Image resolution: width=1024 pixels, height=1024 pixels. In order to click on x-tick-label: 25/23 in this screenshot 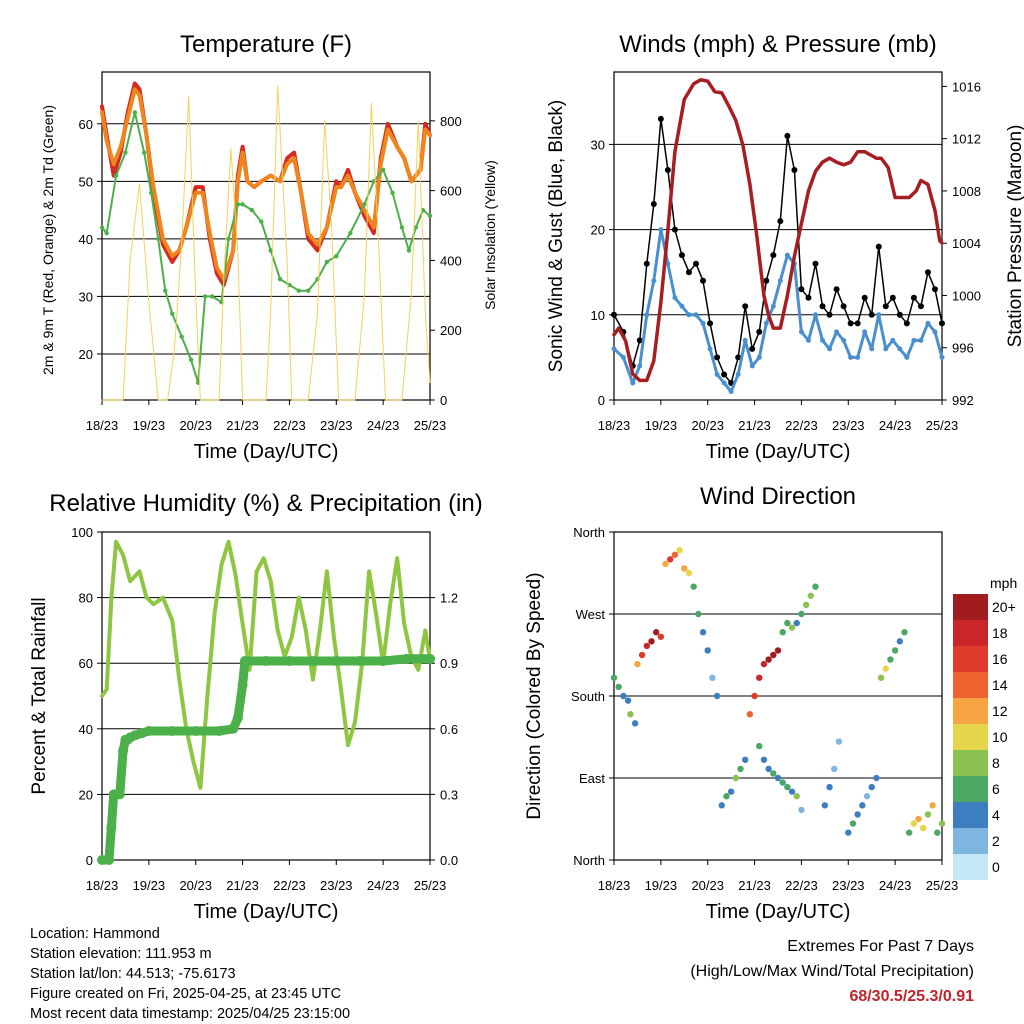, I will do `click(430, 425)`.